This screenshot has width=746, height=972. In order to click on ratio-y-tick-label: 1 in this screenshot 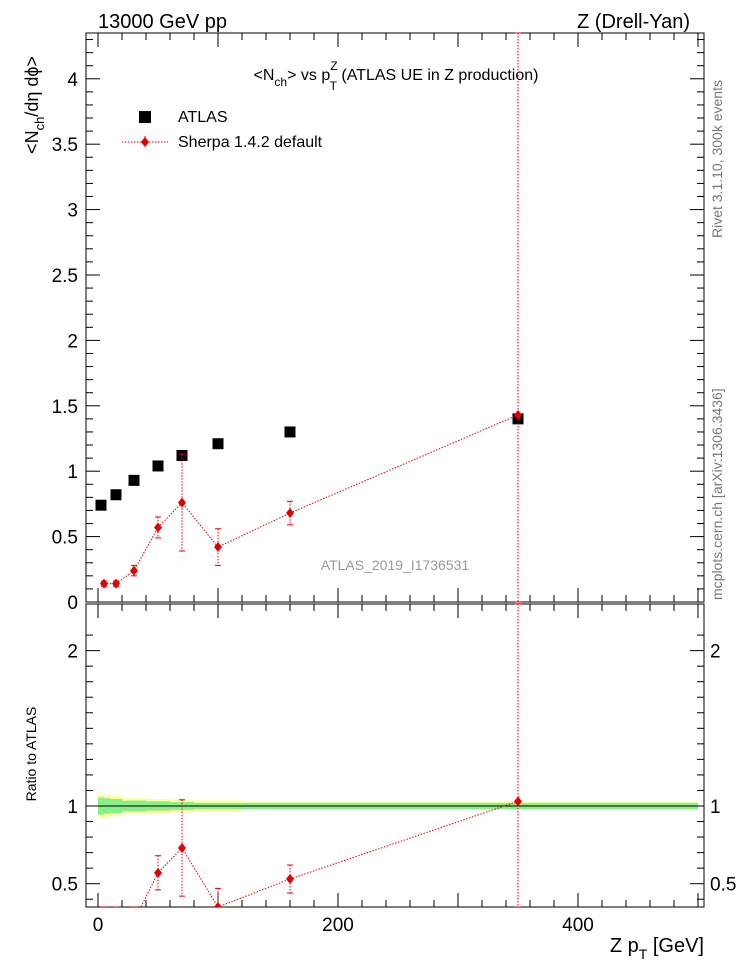, I will do `click(72, 807)`.